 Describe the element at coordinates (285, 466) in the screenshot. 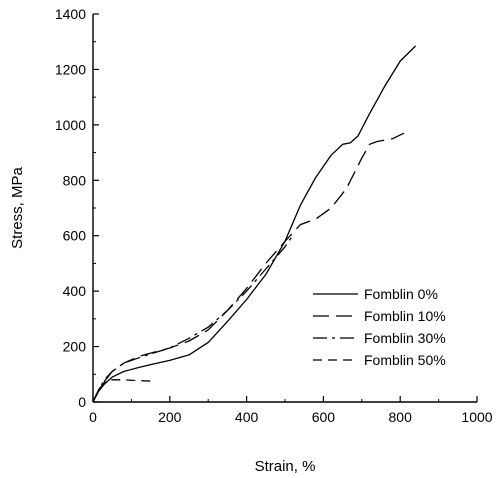

I see `x-axis-title: Strain, %` at that location.